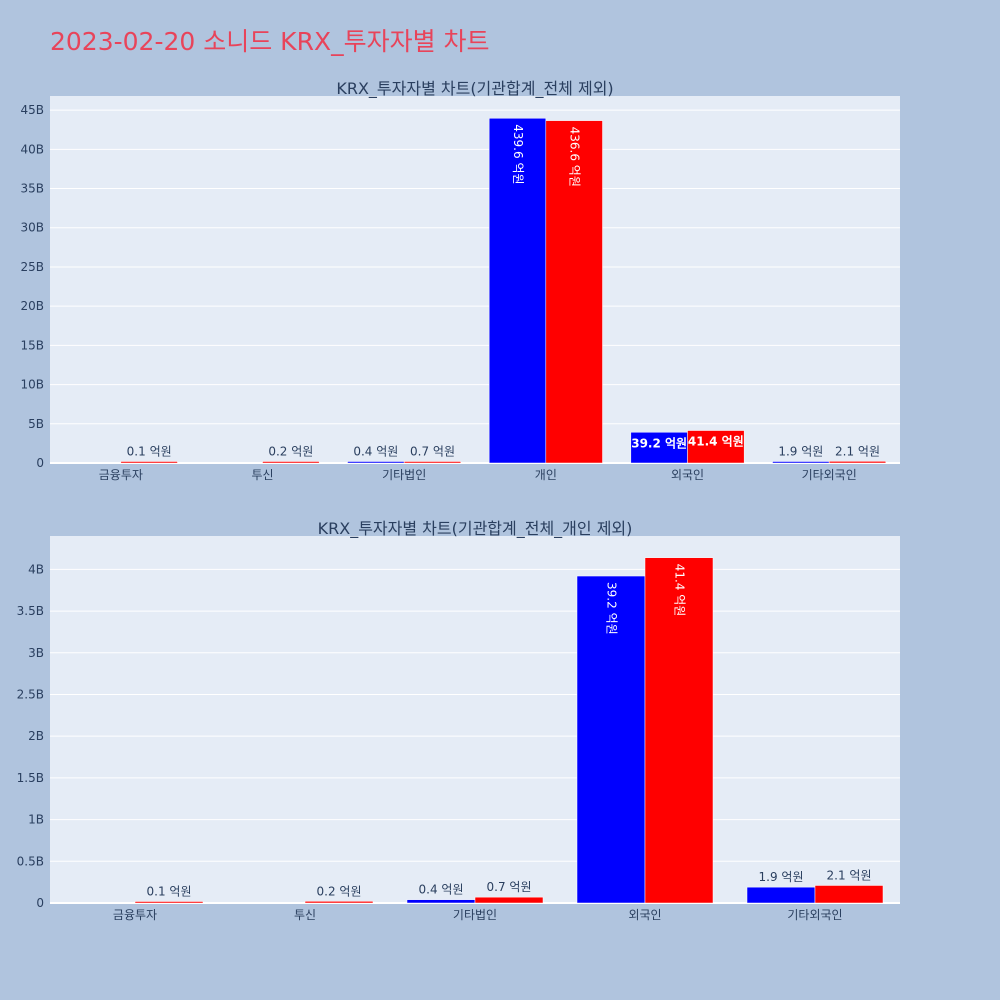  I want to click on y-tick-label: 40B, so click(32, 149).